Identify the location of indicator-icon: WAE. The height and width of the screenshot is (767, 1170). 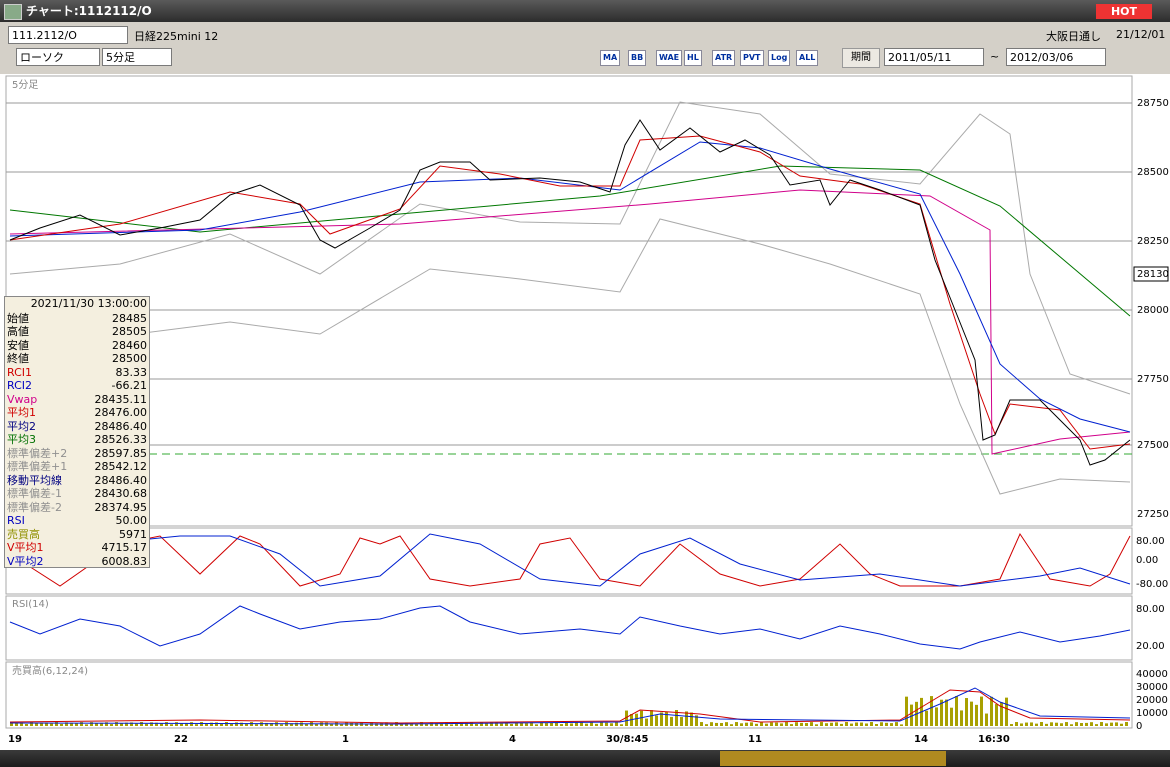
(669, 58).